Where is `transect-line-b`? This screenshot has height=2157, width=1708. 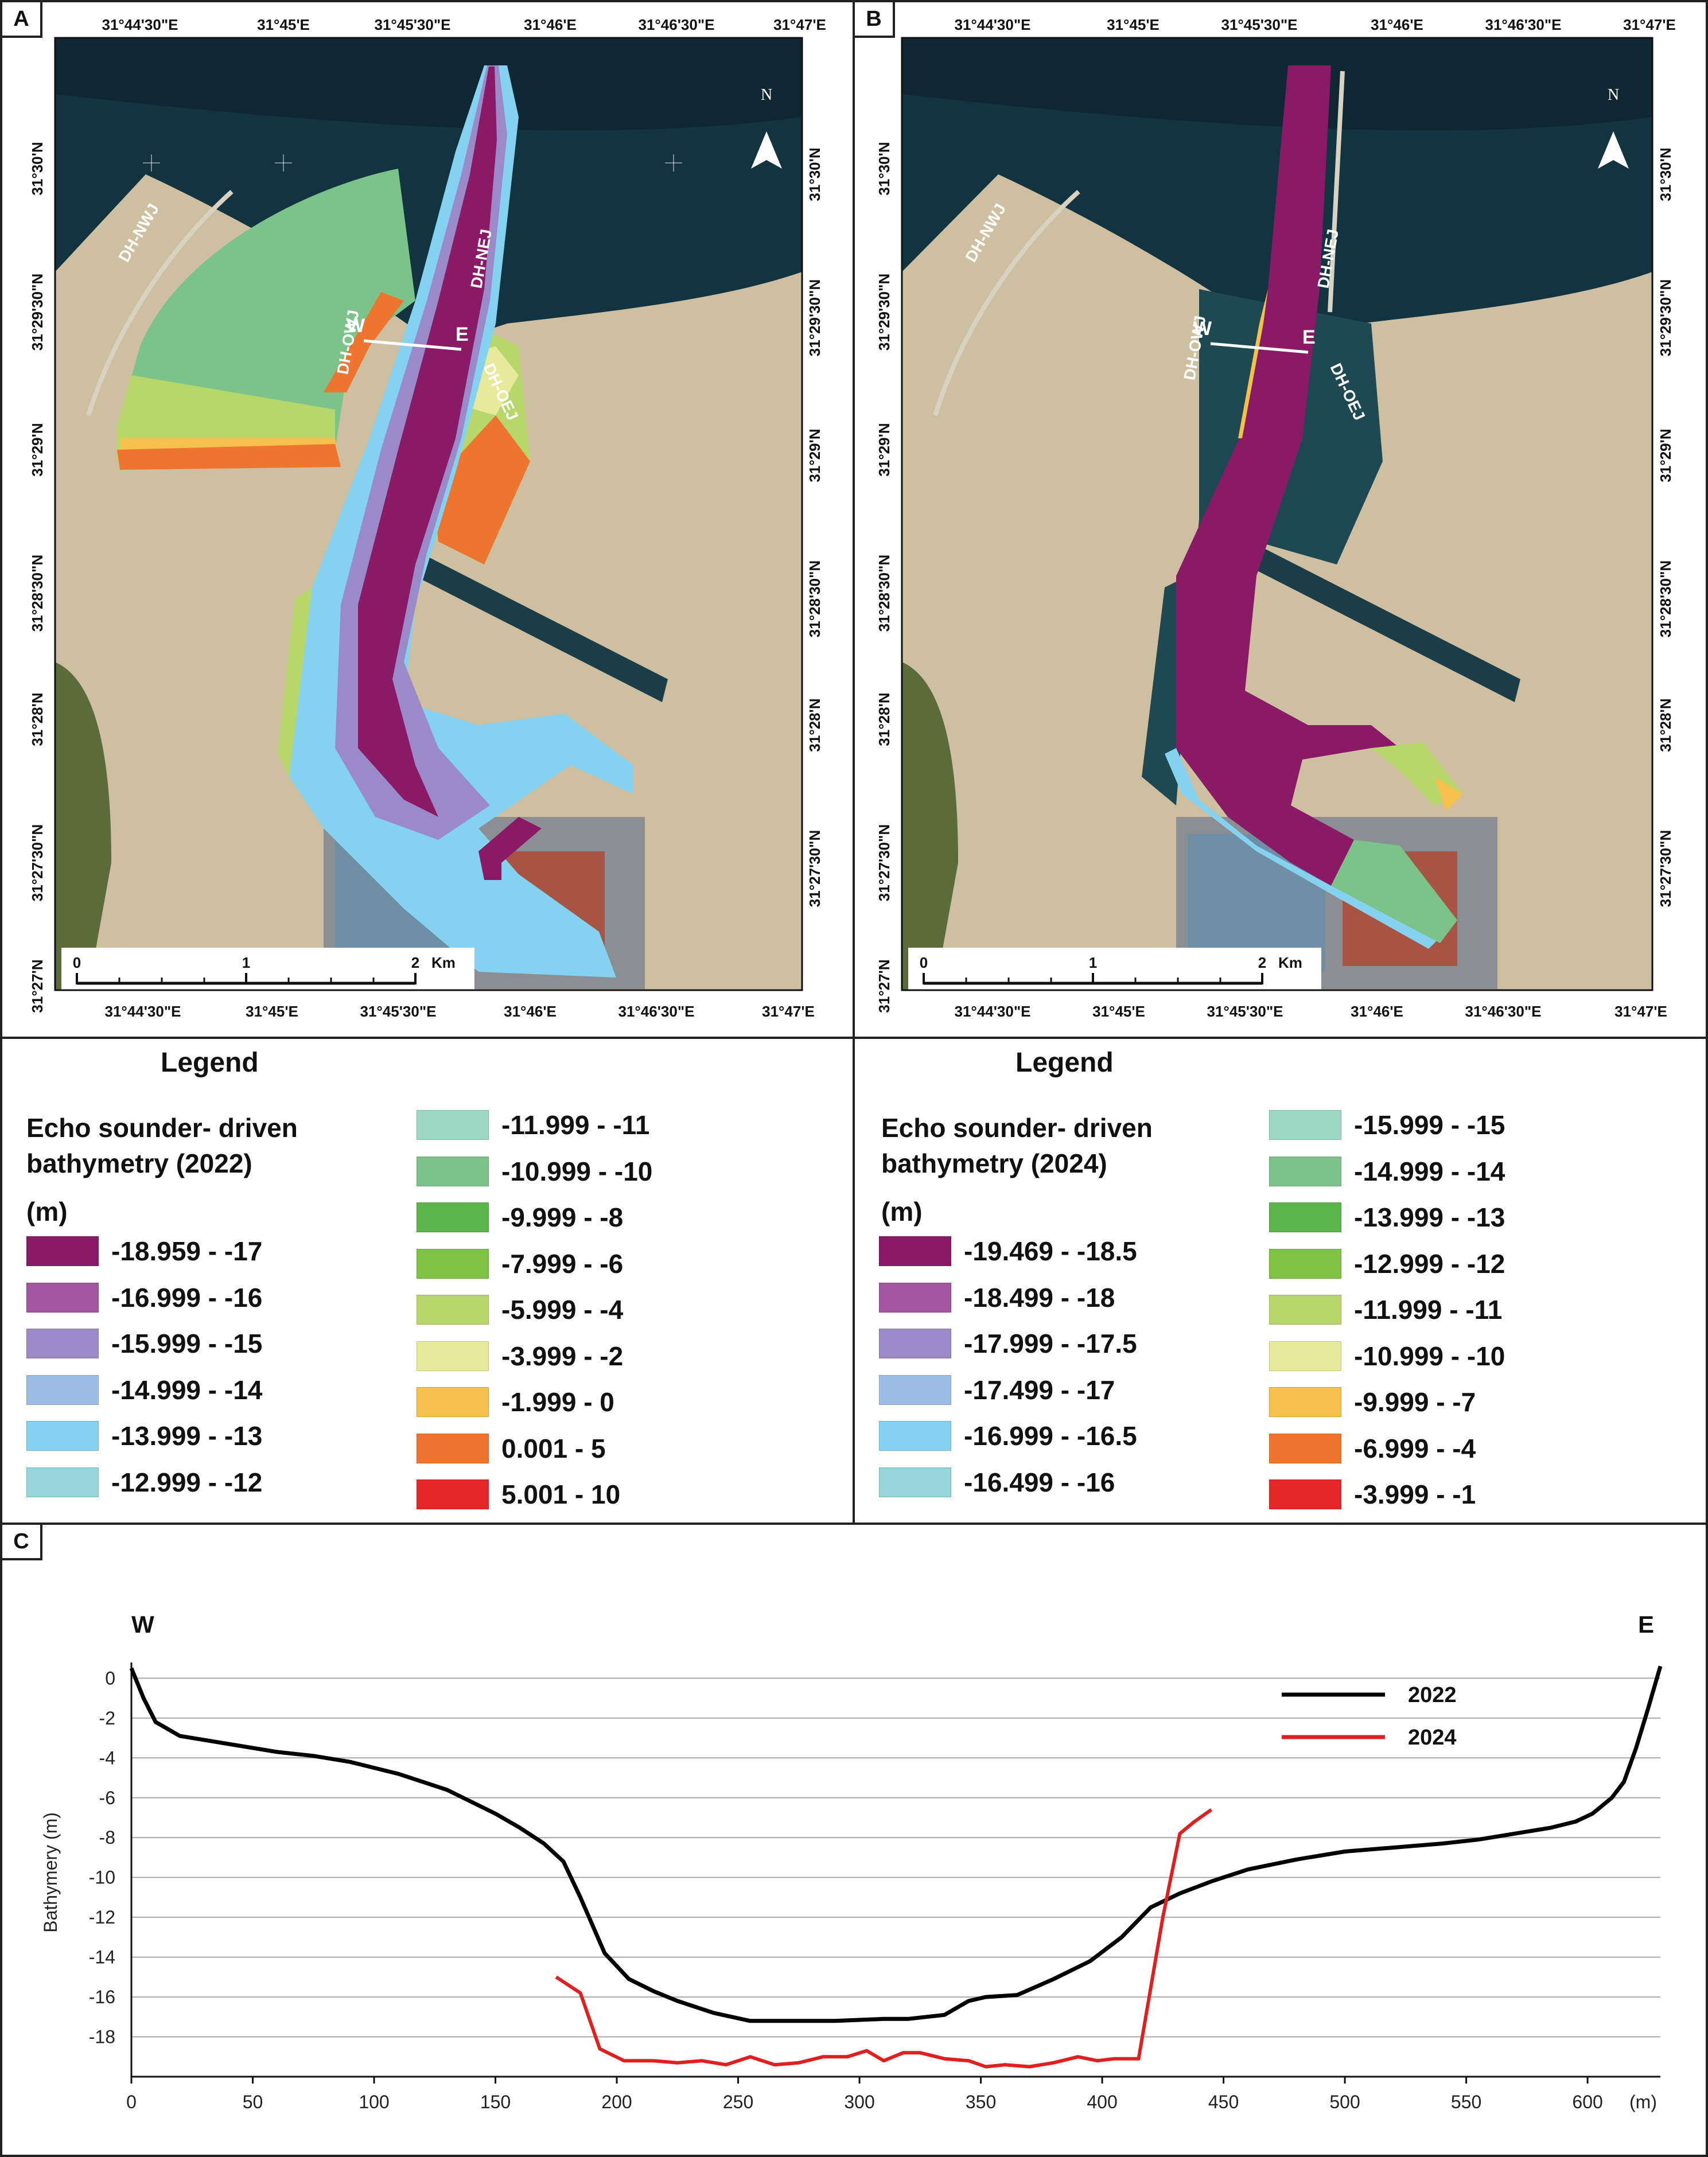
transect-line-b is located at coordinates (1259, 348).